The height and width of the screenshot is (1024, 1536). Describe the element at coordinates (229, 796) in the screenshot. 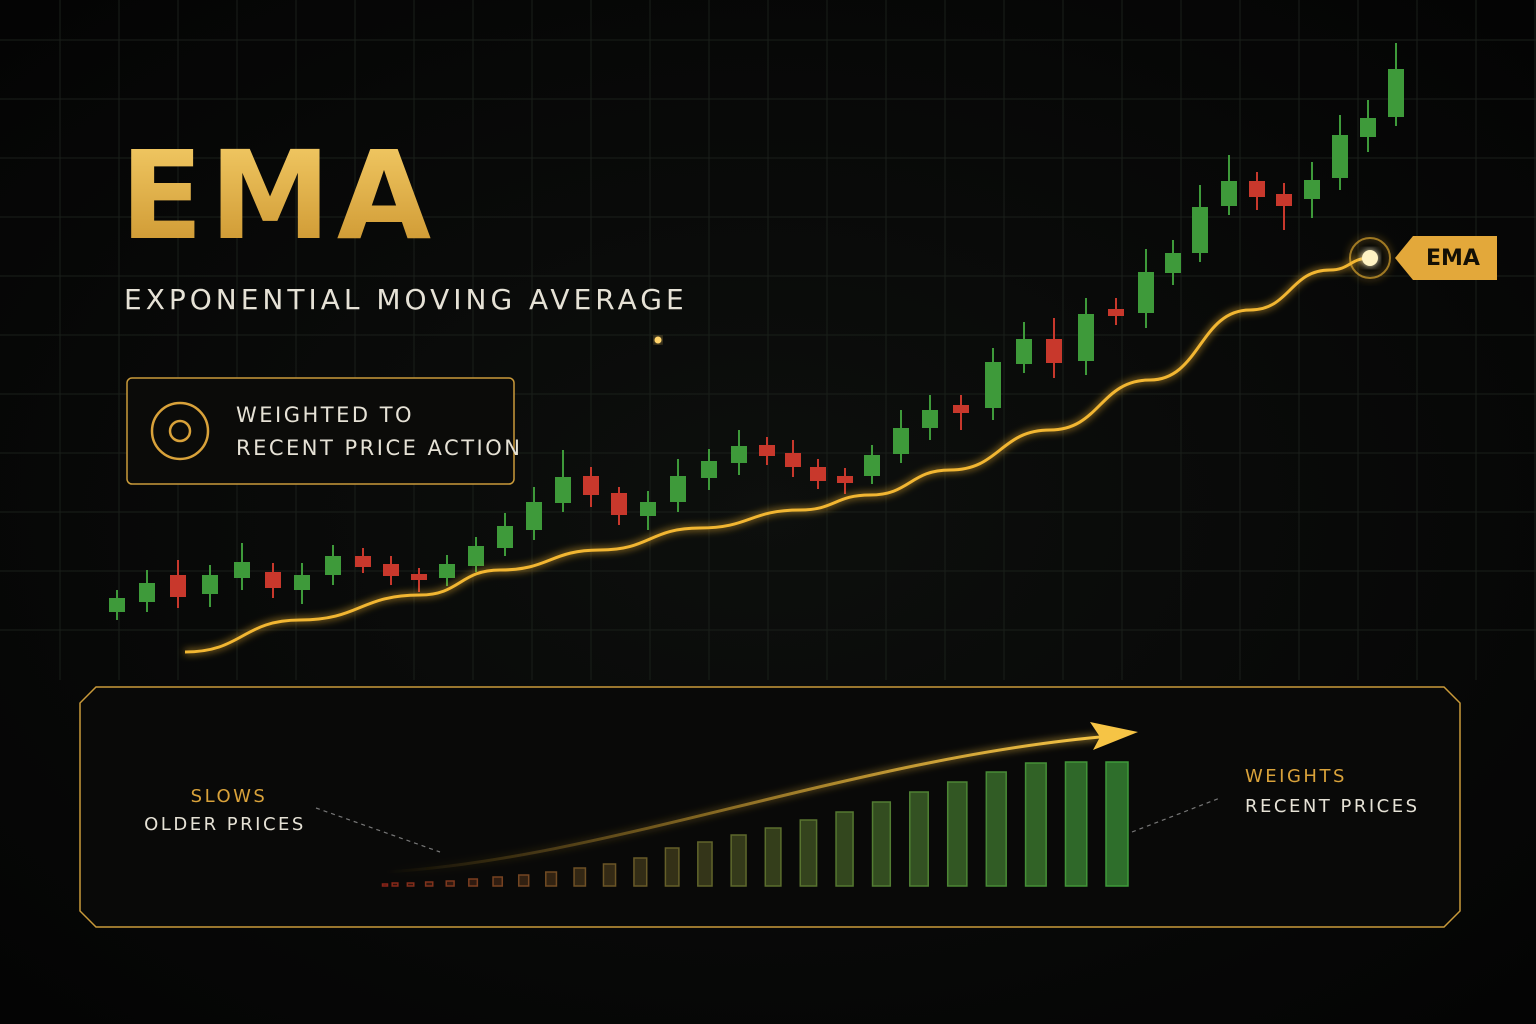

I see `left-note-accent: SLOWS` at that location.